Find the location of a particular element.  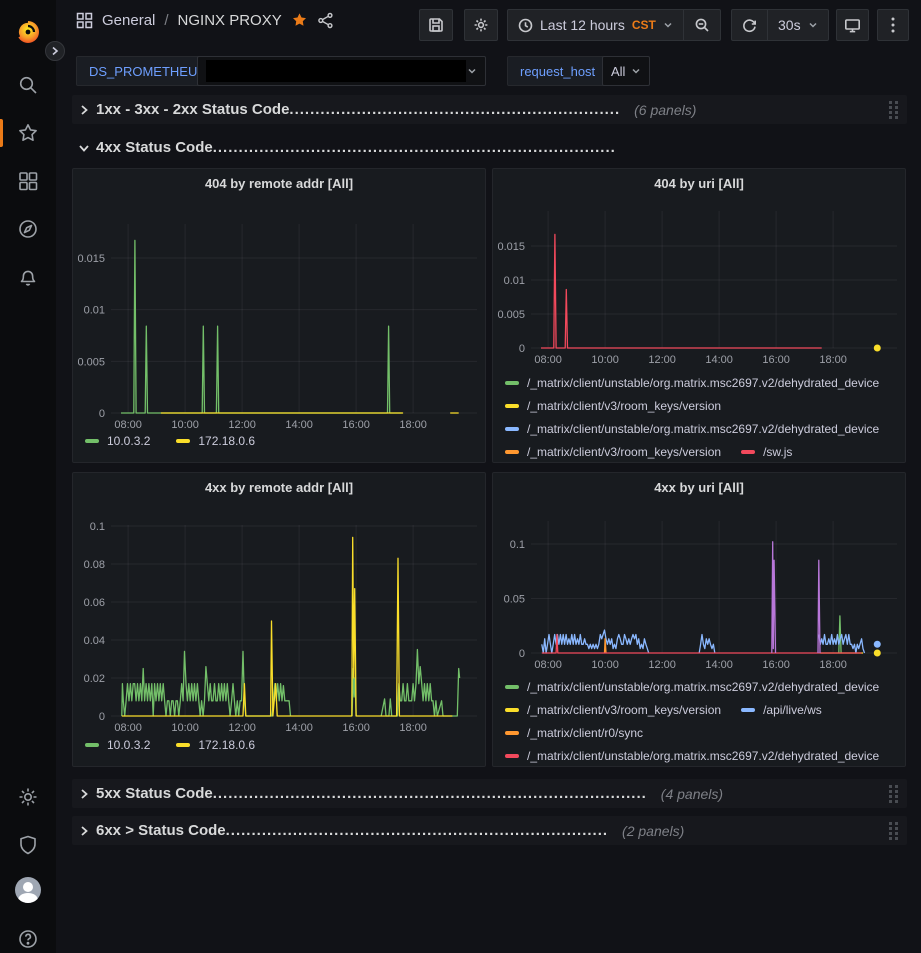

sidebar is located at coordinates (28, 476).